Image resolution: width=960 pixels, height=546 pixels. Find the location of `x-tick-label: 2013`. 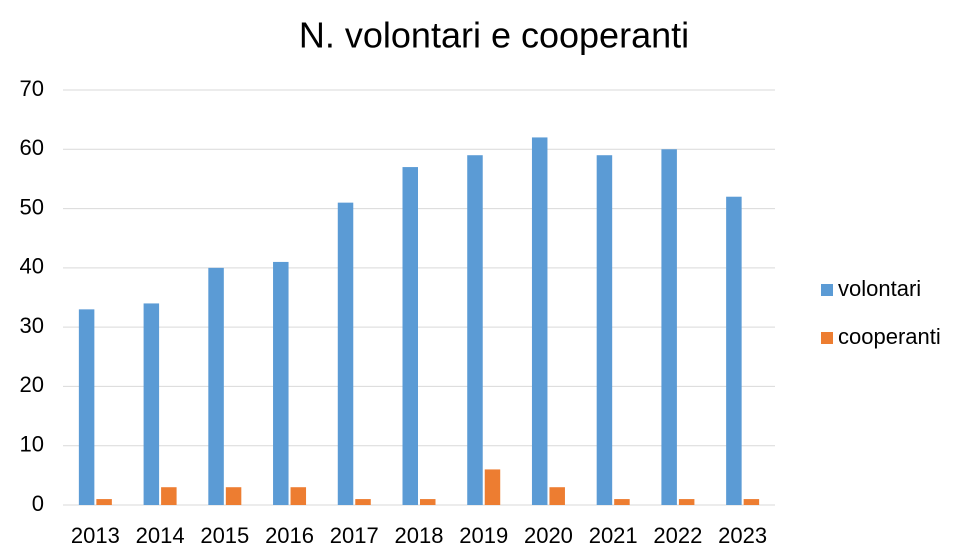

x-tick-label: 2013 is located at coordinates (95, 534).